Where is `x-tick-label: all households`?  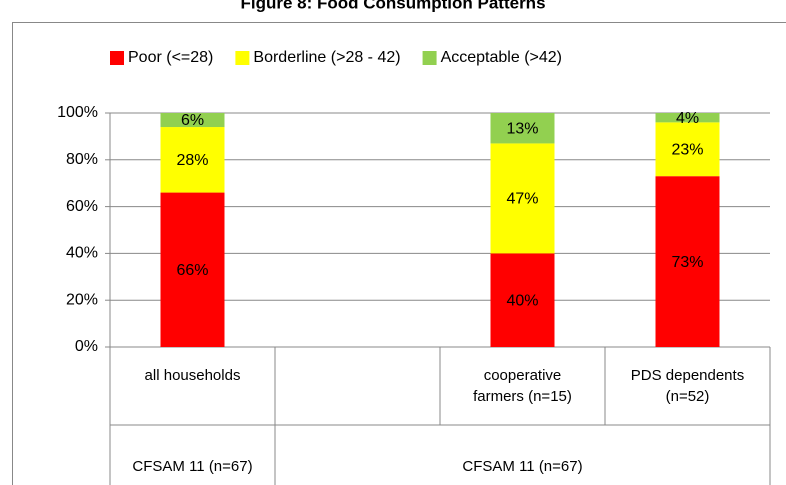
x-tick-label: all households is located at coordinates (192, 375).